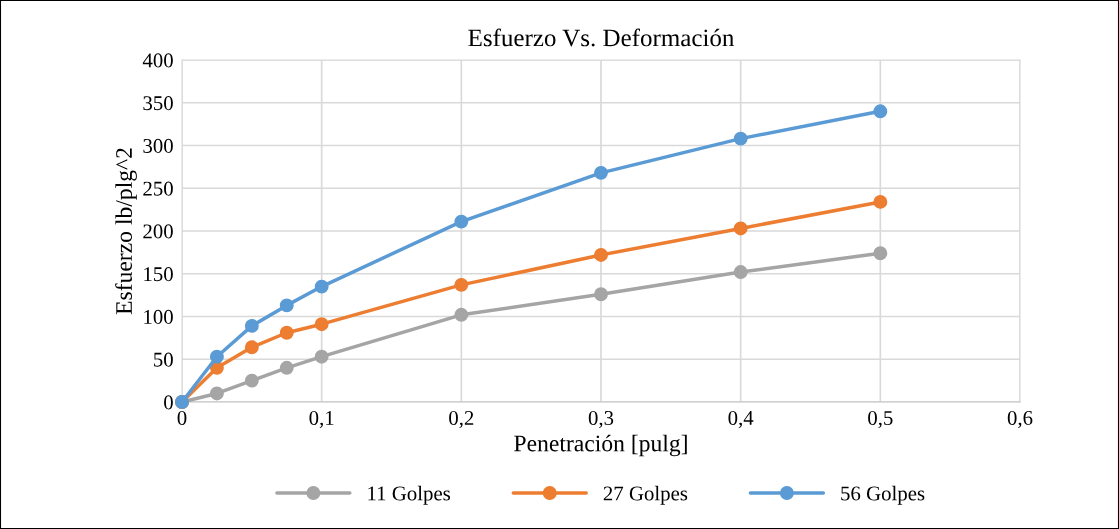 The width and height of the screenshot is (1119, 529). I want to click on x-axis-title: Penetración [pulg], so click(600, 445).